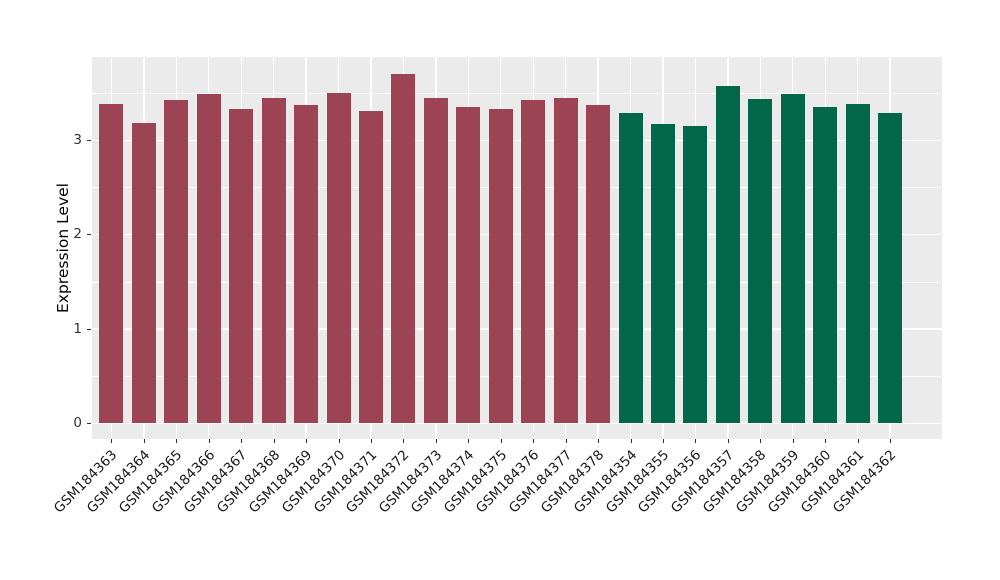  Describe the element at coordinates (77, 140) in the screenshot. I see `y-tick-label: 3` at that location.